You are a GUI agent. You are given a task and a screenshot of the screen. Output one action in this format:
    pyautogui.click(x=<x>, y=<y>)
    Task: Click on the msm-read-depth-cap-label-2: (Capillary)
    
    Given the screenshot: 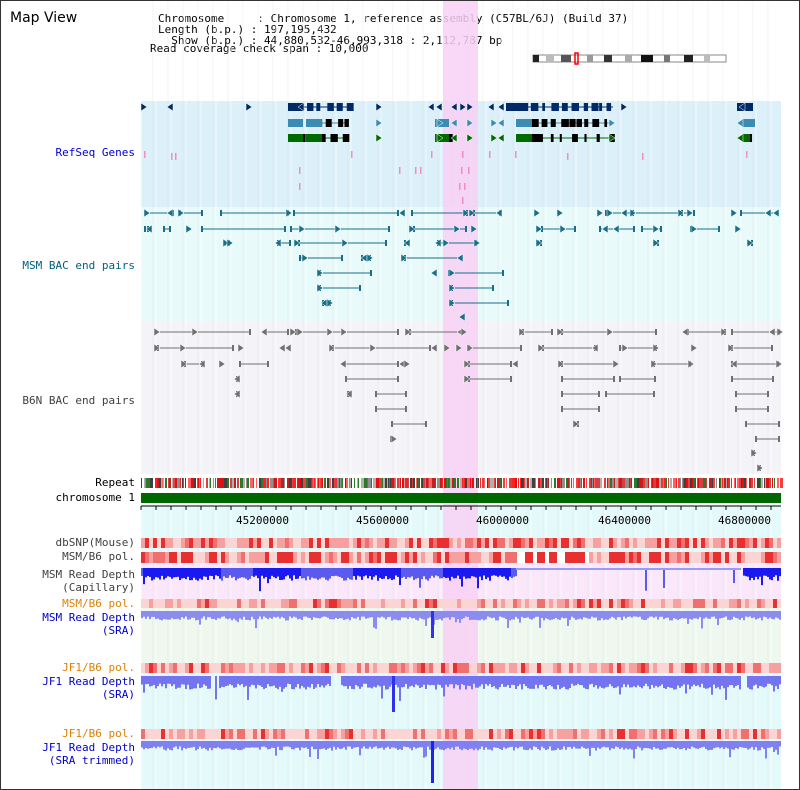 What is the action you would take?
    pyautogui.click(x=98, y=587)
    